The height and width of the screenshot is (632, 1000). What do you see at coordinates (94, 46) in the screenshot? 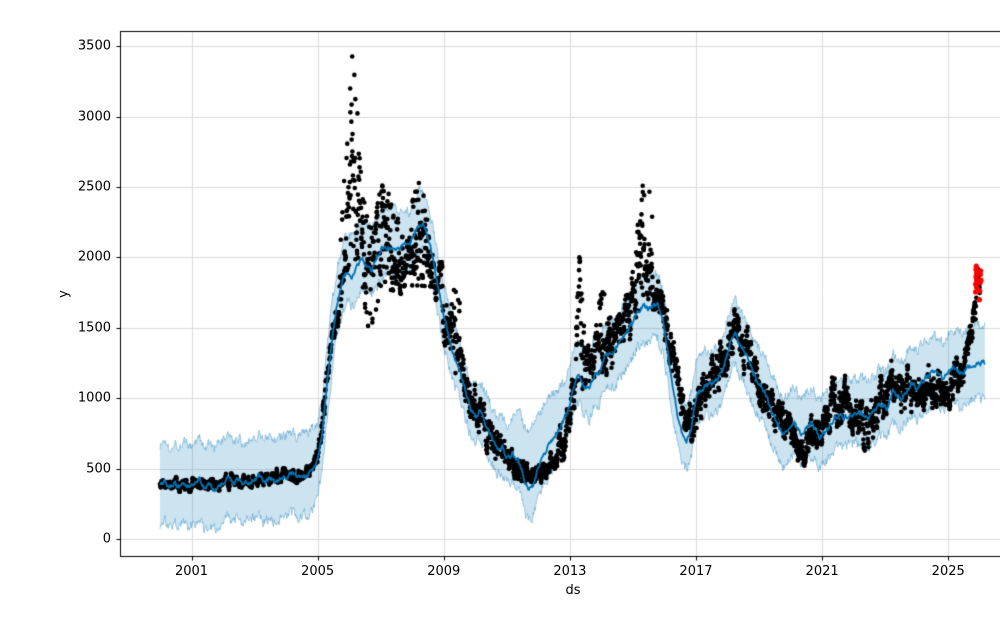
I see `y-tick-label: 3500` at bounding box center [94, 46].